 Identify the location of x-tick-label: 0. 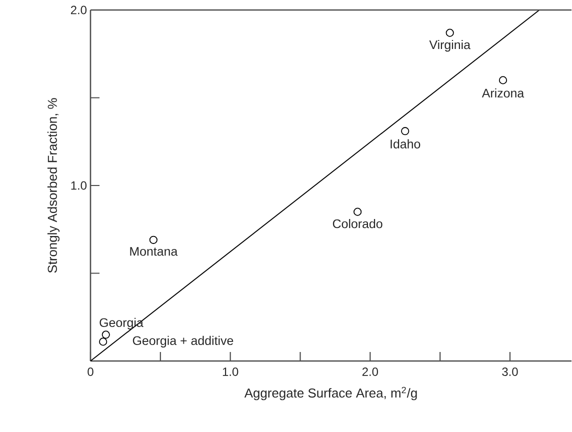
(91, 372).